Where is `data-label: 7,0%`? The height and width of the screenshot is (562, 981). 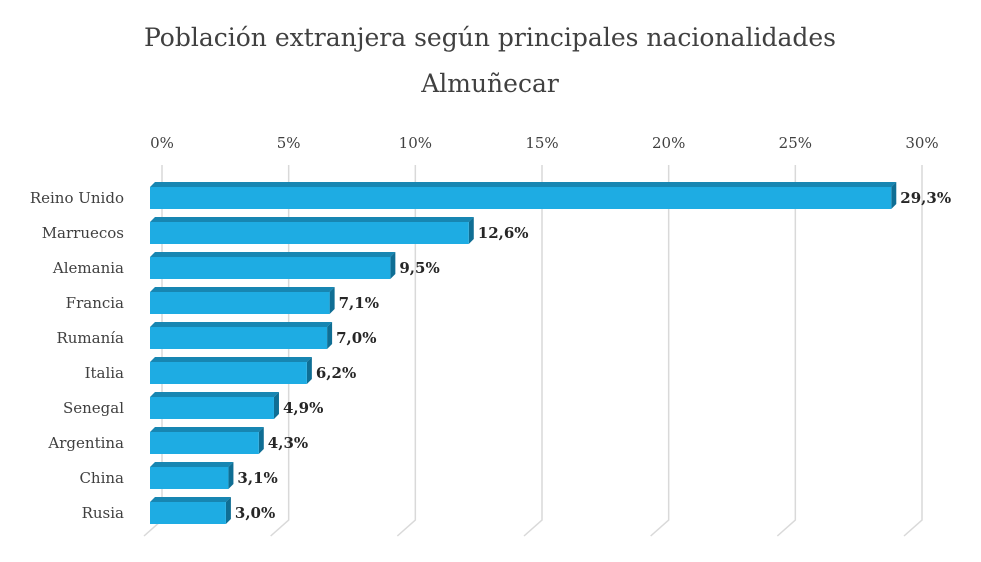 data-label: 7,0% is located at coordinates (356, 338).